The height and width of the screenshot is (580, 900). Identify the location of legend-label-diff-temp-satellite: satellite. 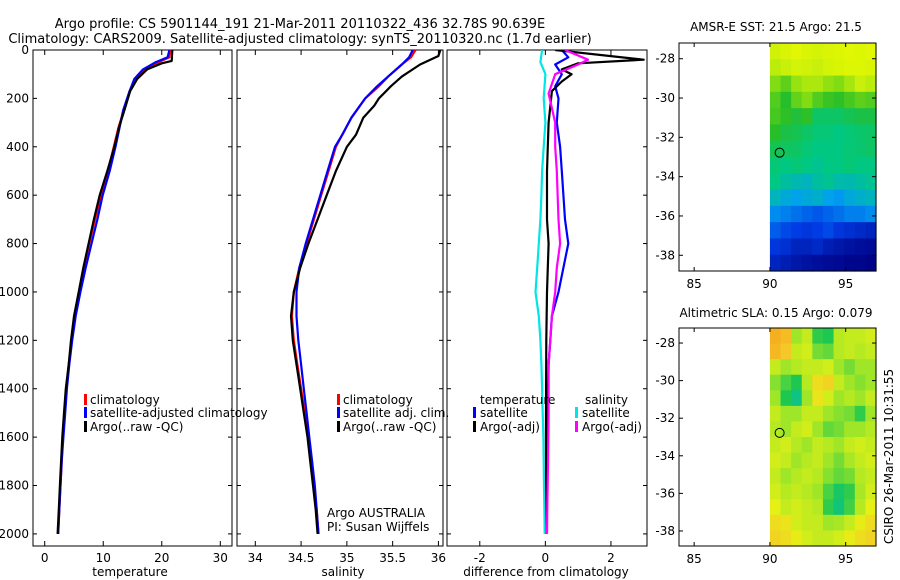
(504, 413).